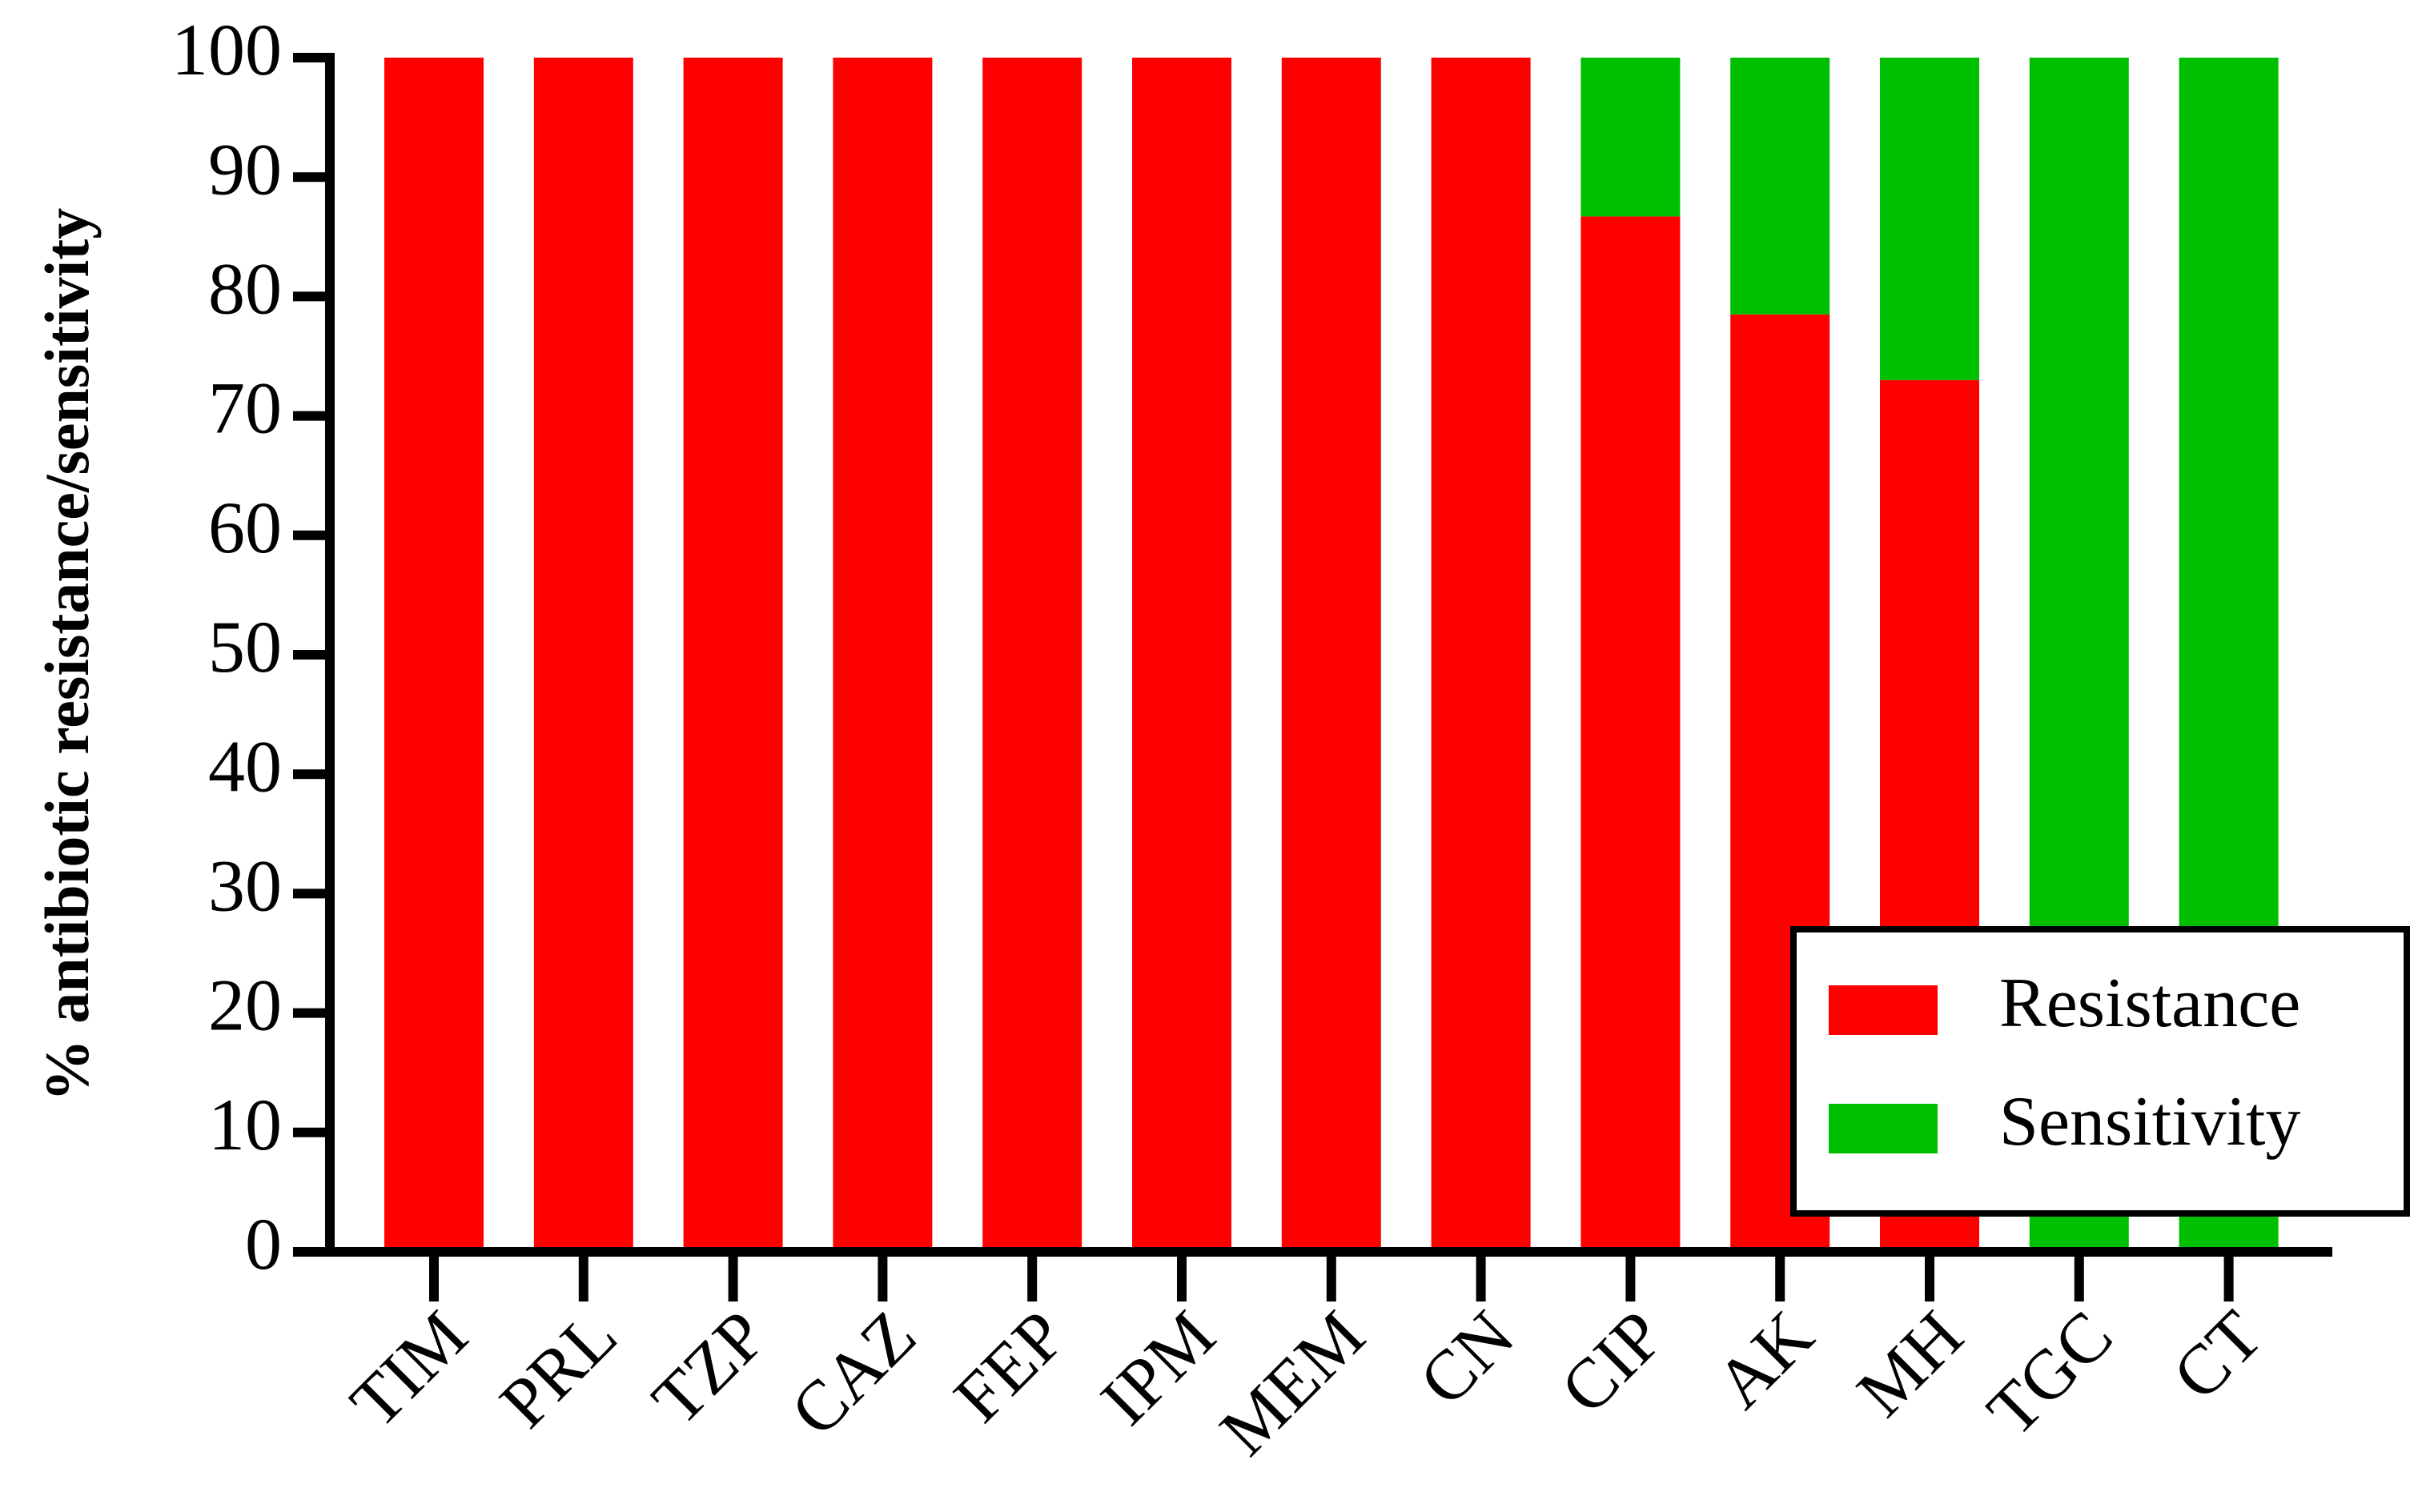 This screenshot has width=2430, height=1512. I want to click on y-tick-label: 90, so click(245, 169).